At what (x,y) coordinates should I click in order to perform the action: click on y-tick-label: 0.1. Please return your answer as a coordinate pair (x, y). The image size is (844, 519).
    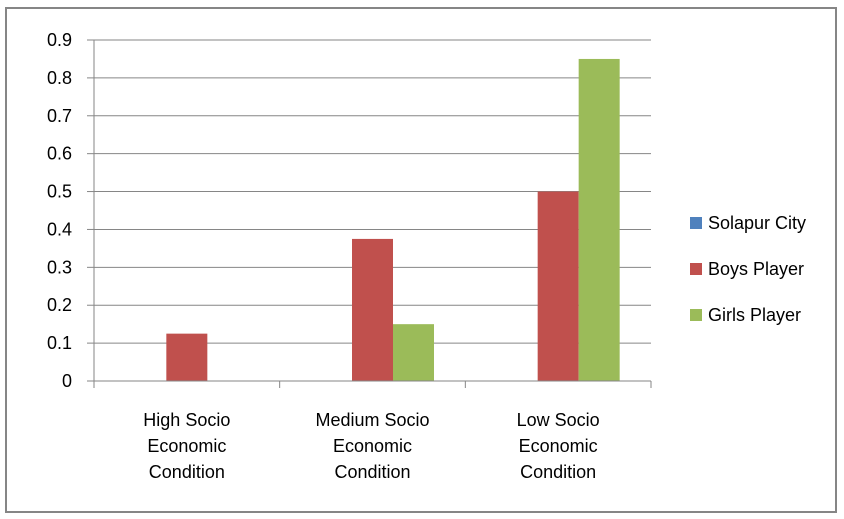
    Looking at the image, I should click on (59, 343).